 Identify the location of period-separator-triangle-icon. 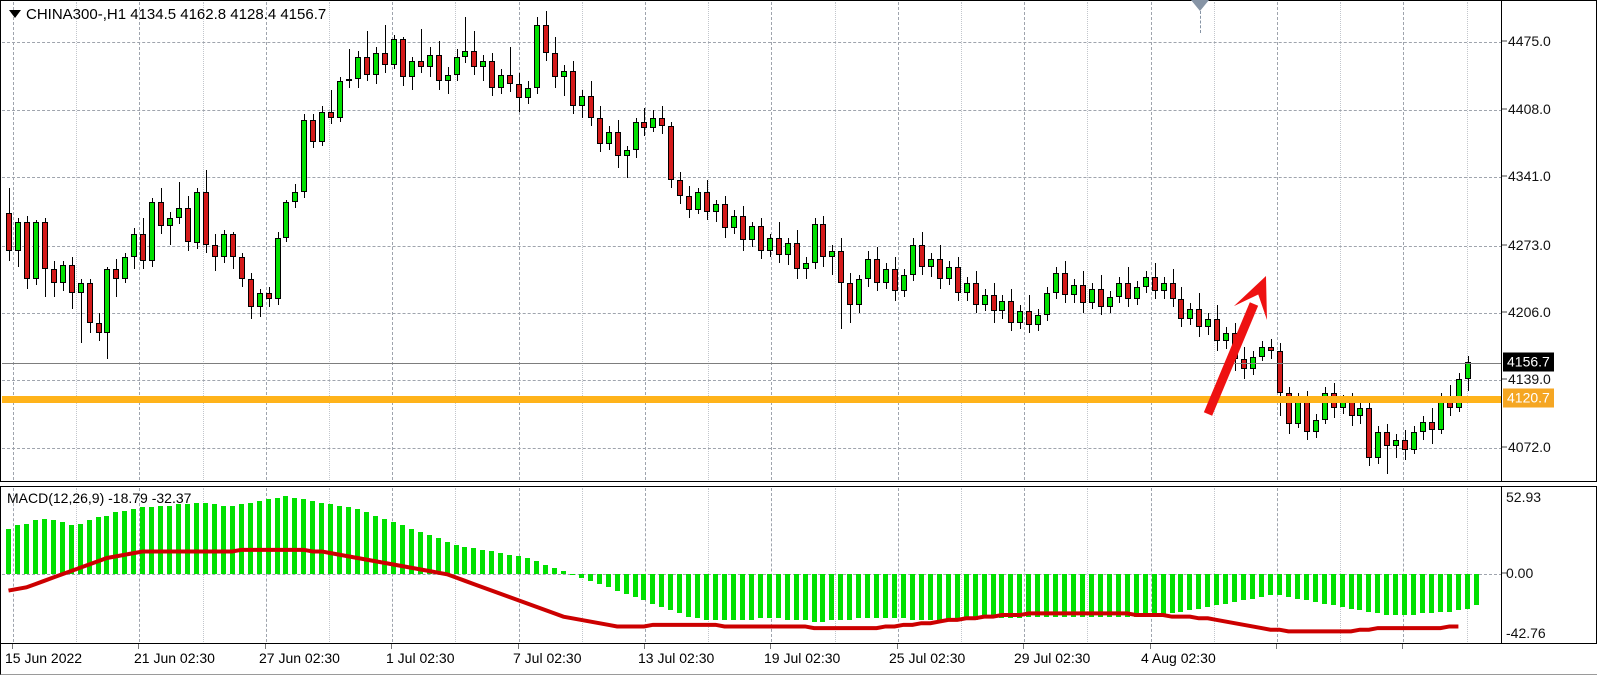
(1200, 5).